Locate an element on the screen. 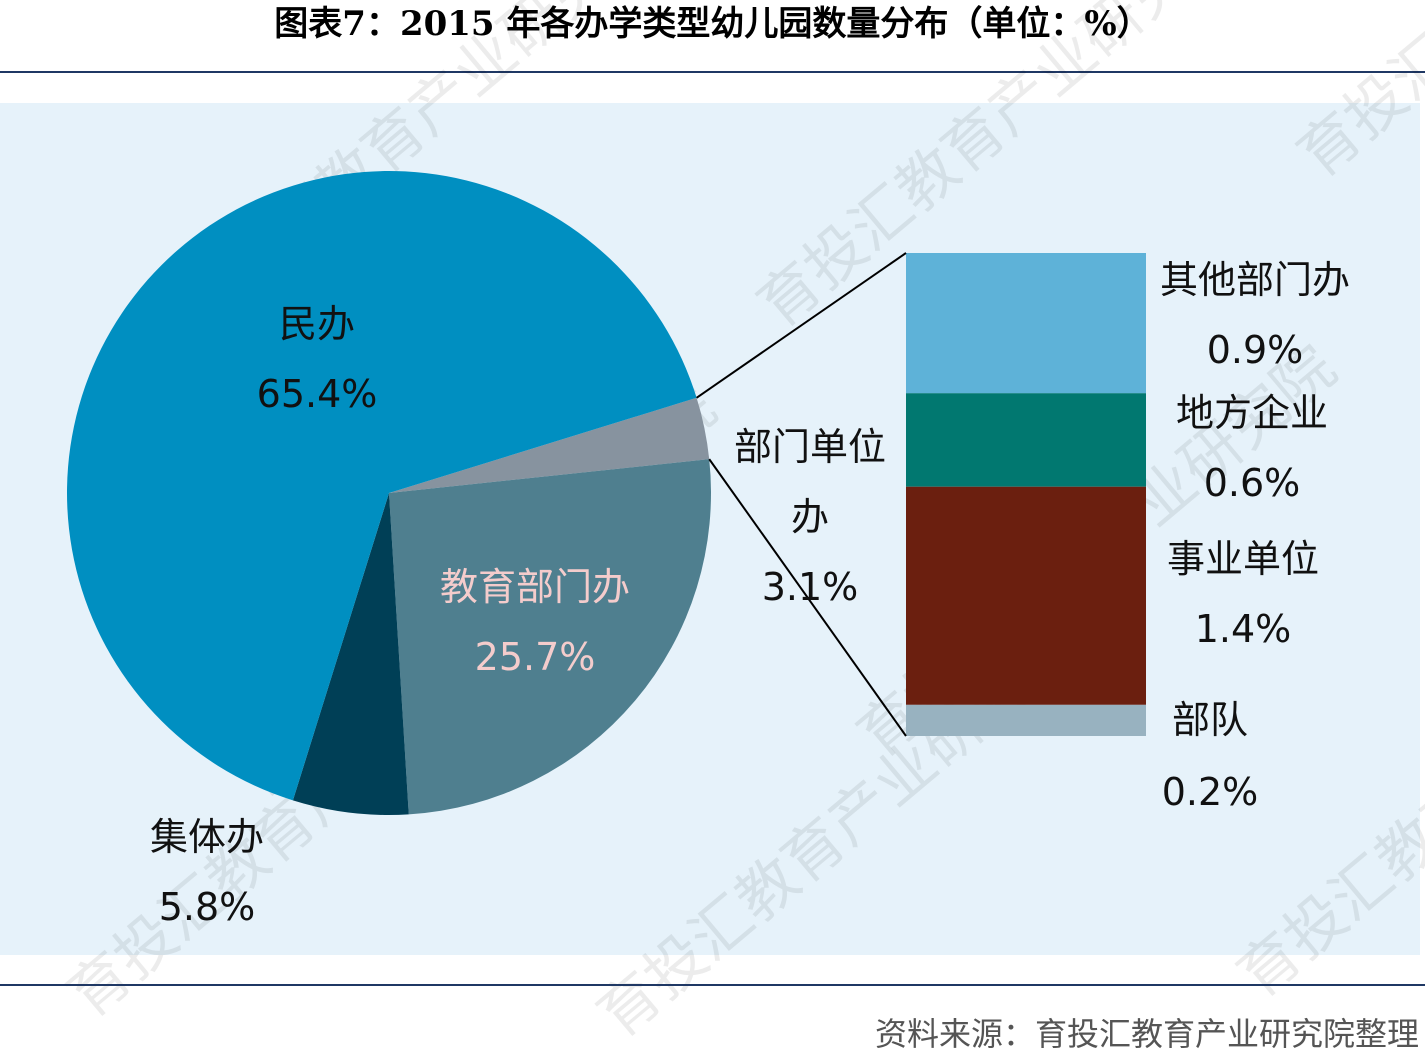 The width and height of the screenshot is (1425, 1058). watermark-text: 育投汇教育产业研究院 is located at coordinates (1355, 95).